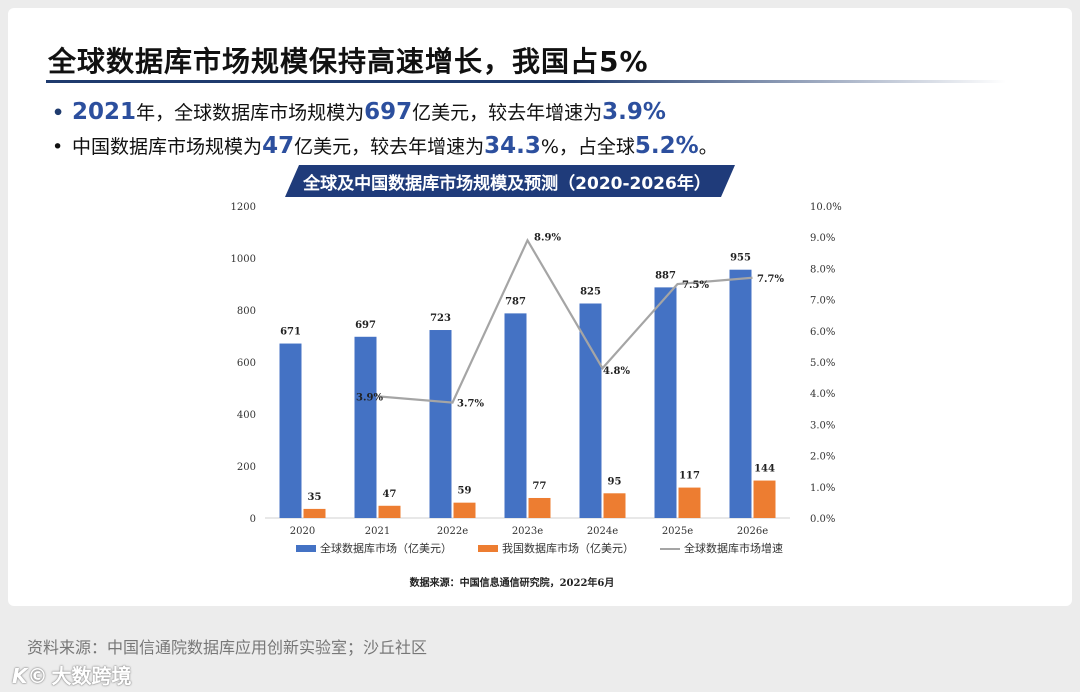 Image resolution: width=1080 pixels, height=692 pixels. I want to click on y-left-tick-label: 1000, so click(243, 259).